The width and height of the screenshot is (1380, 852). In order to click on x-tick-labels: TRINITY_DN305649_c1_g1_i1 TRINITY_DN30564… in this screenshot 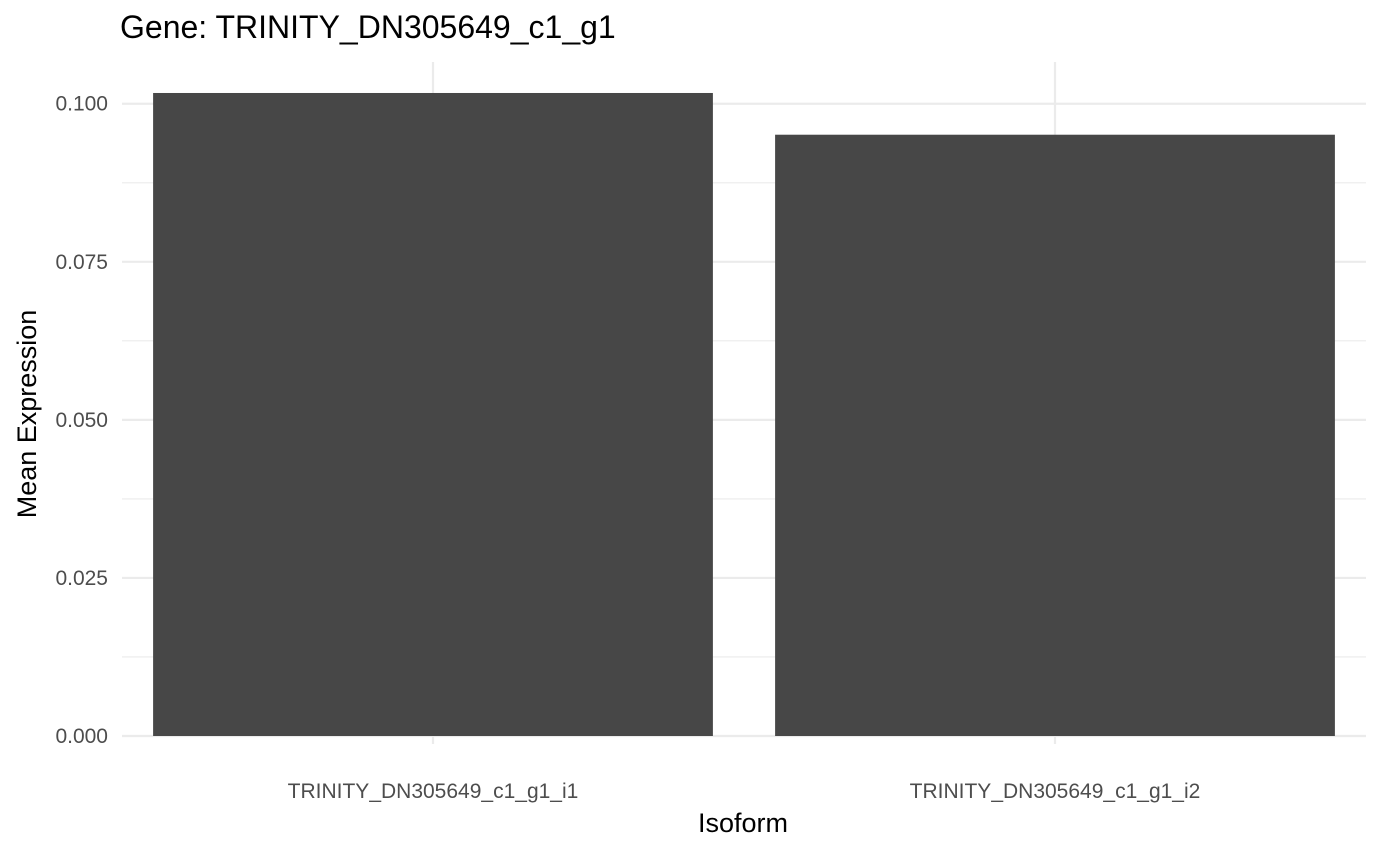, I will do `click(744, 791)`.